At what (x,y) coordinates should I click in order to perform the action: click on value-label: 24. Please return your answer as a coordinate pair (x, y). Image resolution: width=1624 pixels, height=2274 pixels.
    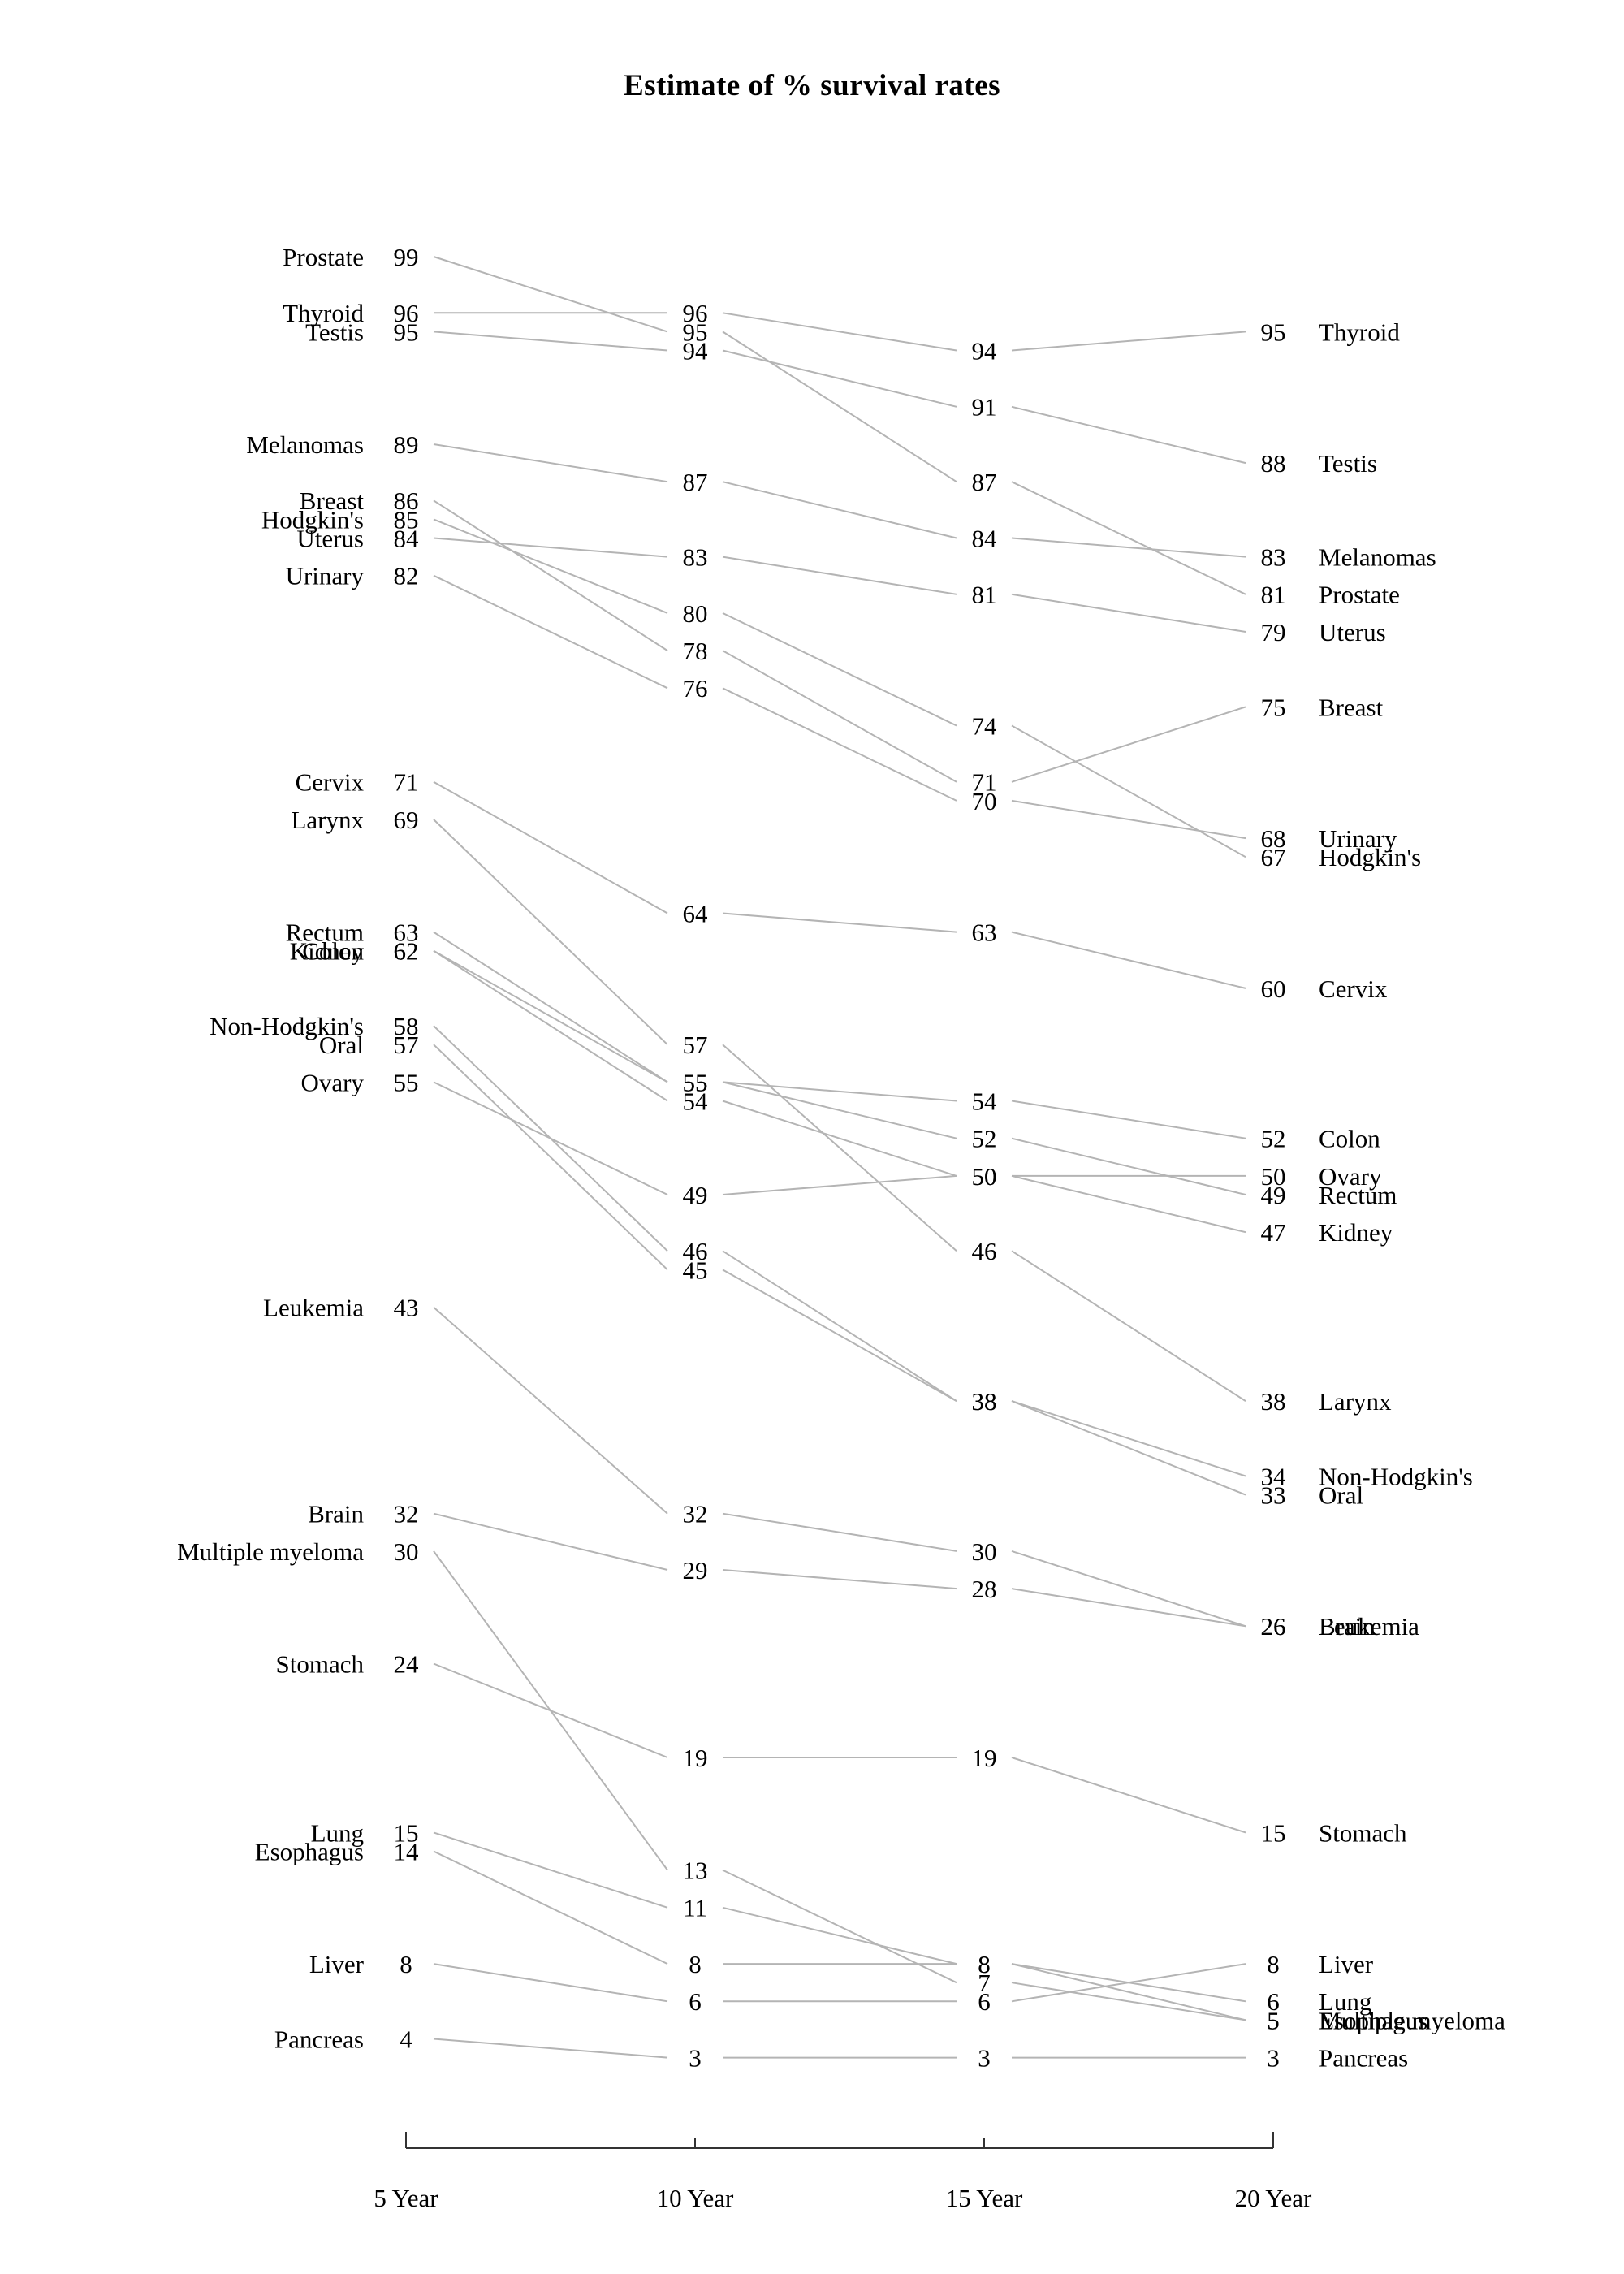
    Looking at the image, I should click on (407, 1664).